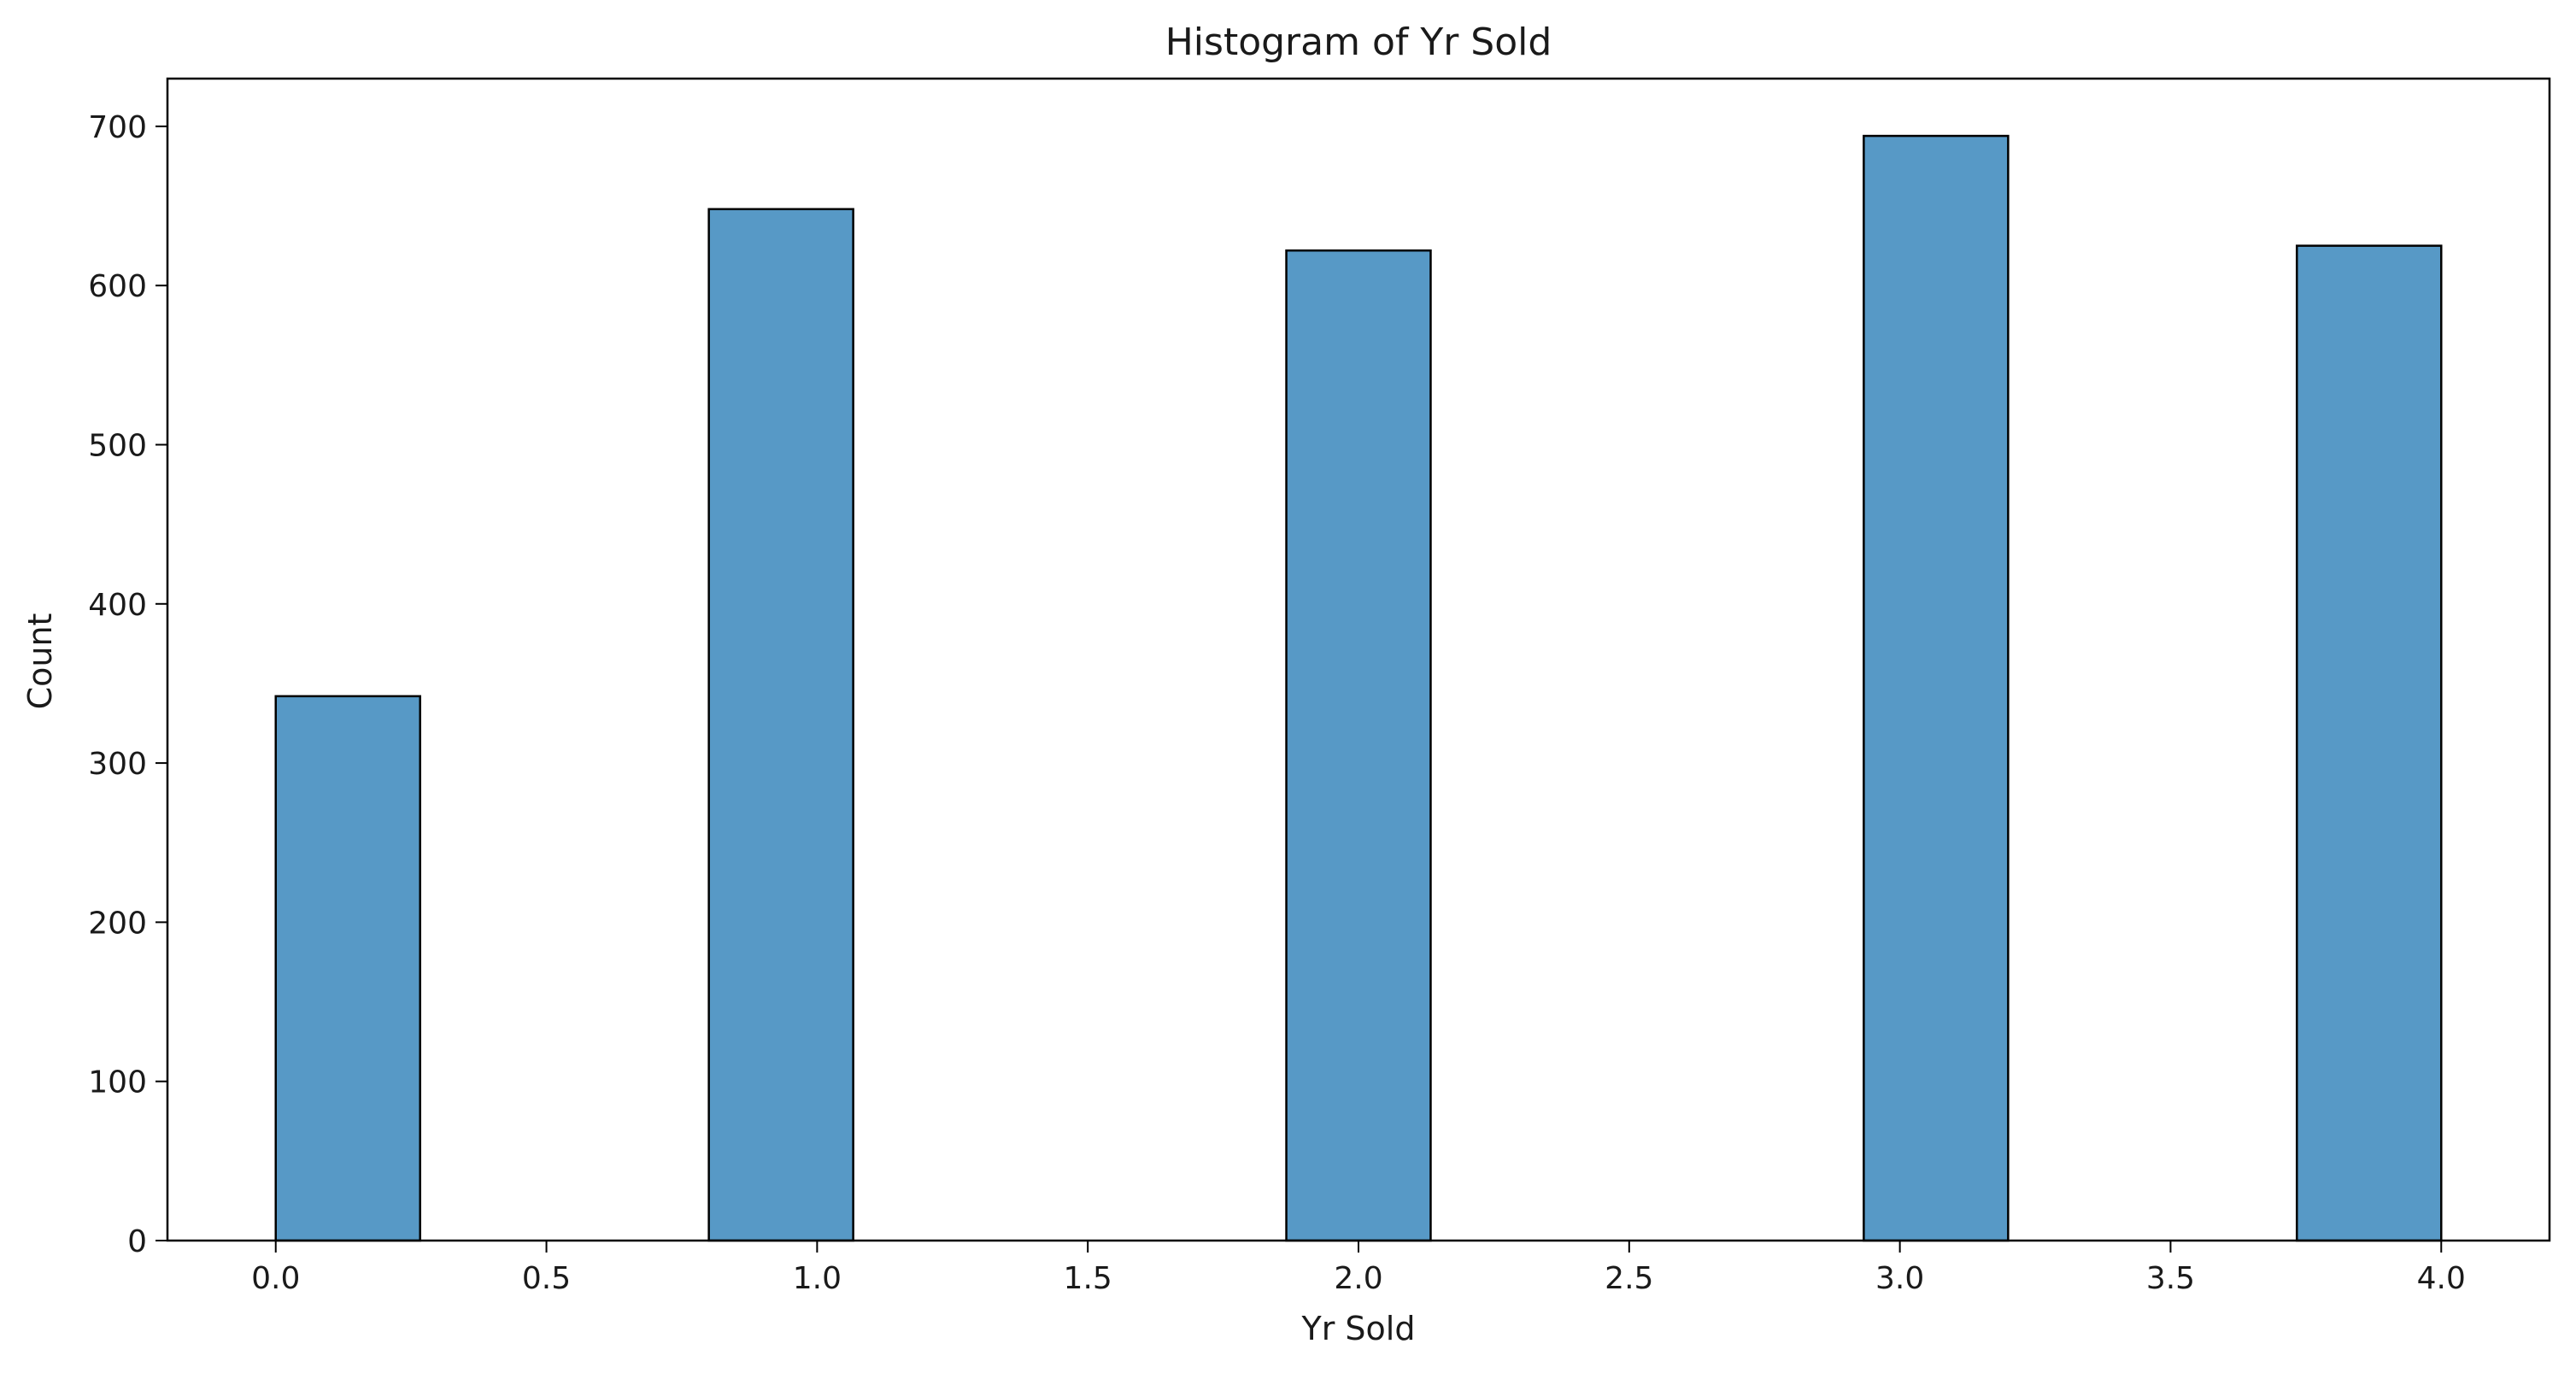 This screenshot has height=1373, width=2576. What do you see at coordinates (118, 287) in the screenshot?
I see `y-tick-label: 600` at bounding box center [118, 287].